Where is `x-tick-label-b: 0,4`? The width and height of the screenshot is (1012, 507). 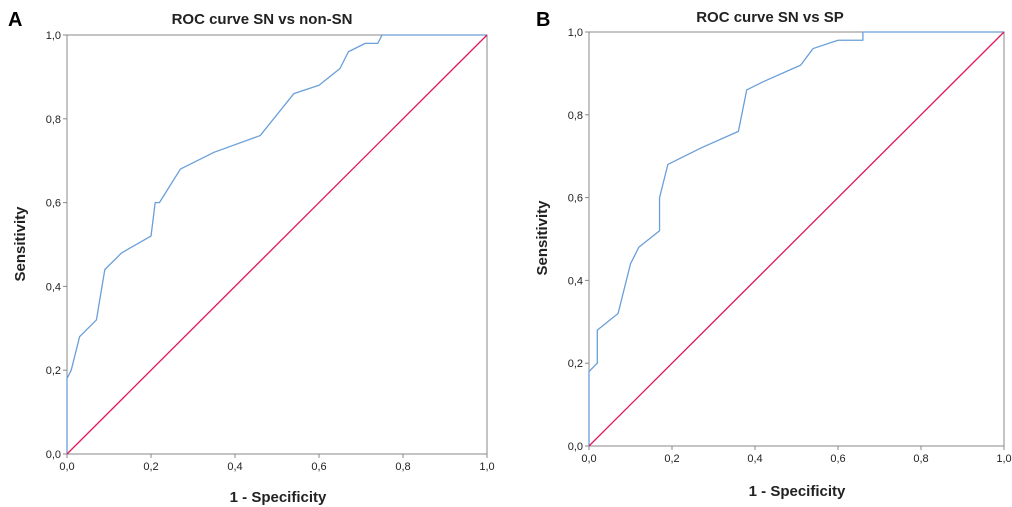
x-tick-label-b: 0,4 is located at coordinates (754, 459).